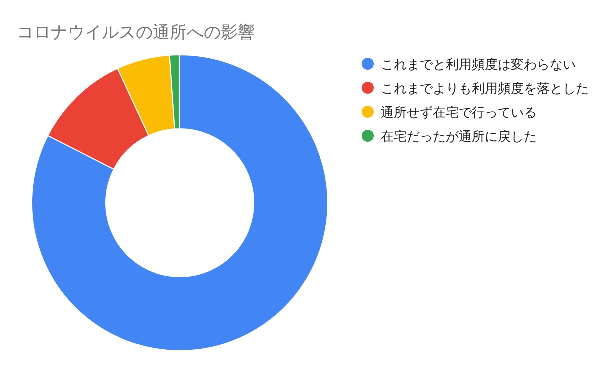 This screenshot has height=371, width=600. Describe the element at coordinates (136, 33) in the screenshot. I see `chart-title: コロナウイルスの通所への影響` at that location.